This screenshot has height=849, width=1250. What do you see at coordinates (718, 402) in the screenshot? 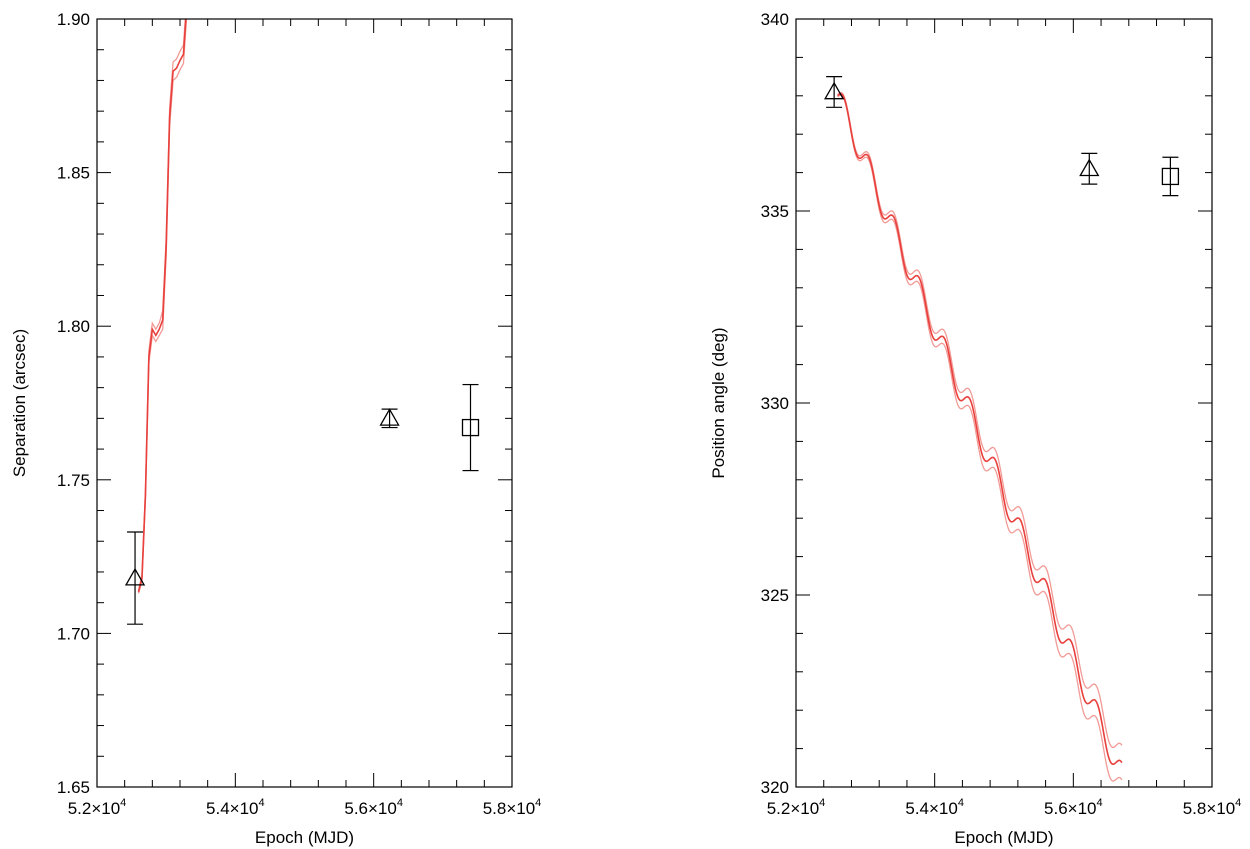
I see `y-axis-label: Position angle (deg)` at bounding box center [718, 402].